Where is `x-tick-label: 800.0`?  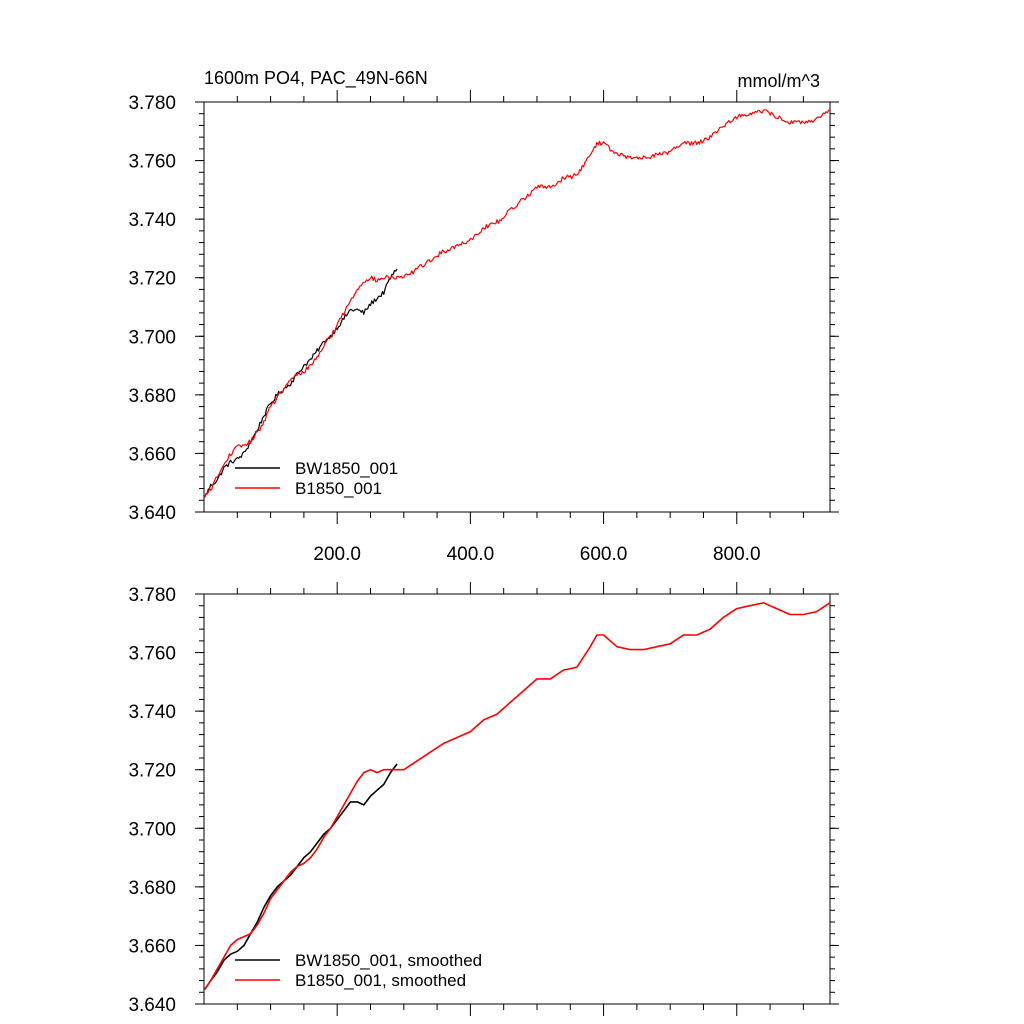 x-tick-label: 800.0 is located at coordinates (737, 554).